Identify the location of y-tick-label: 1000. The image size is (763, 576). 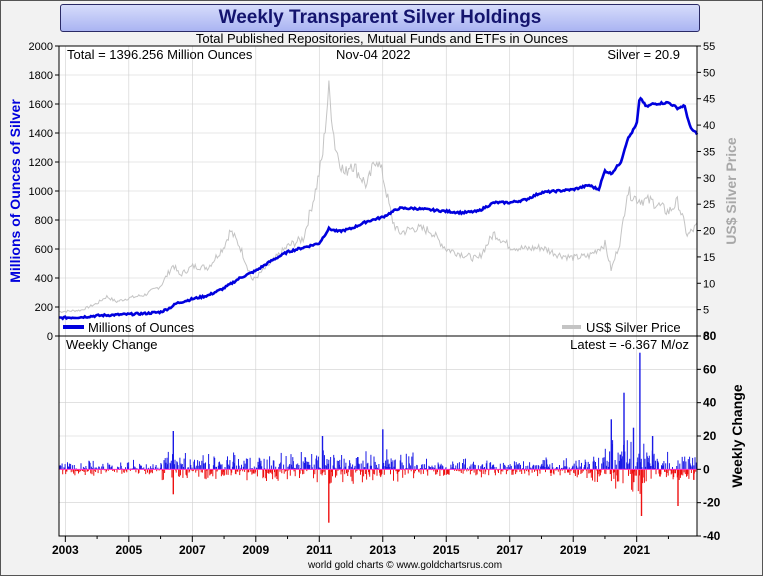
(41, 192).